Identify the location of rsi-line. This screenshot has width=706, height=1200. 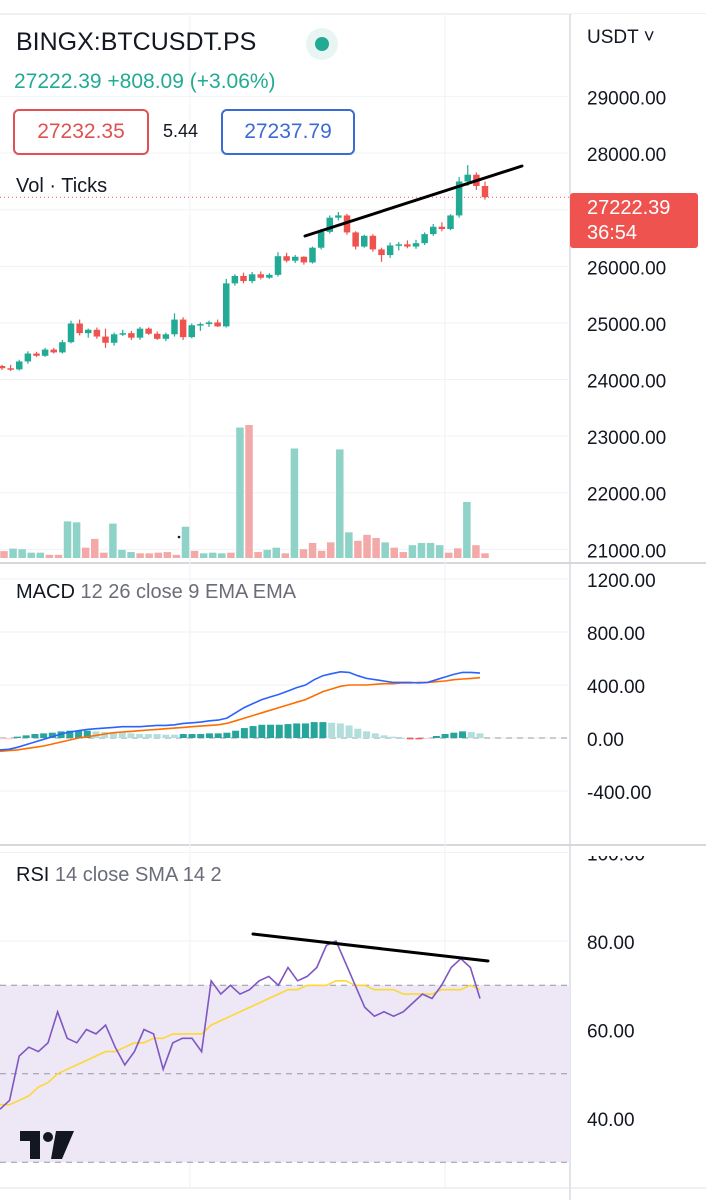
(240, 1024).